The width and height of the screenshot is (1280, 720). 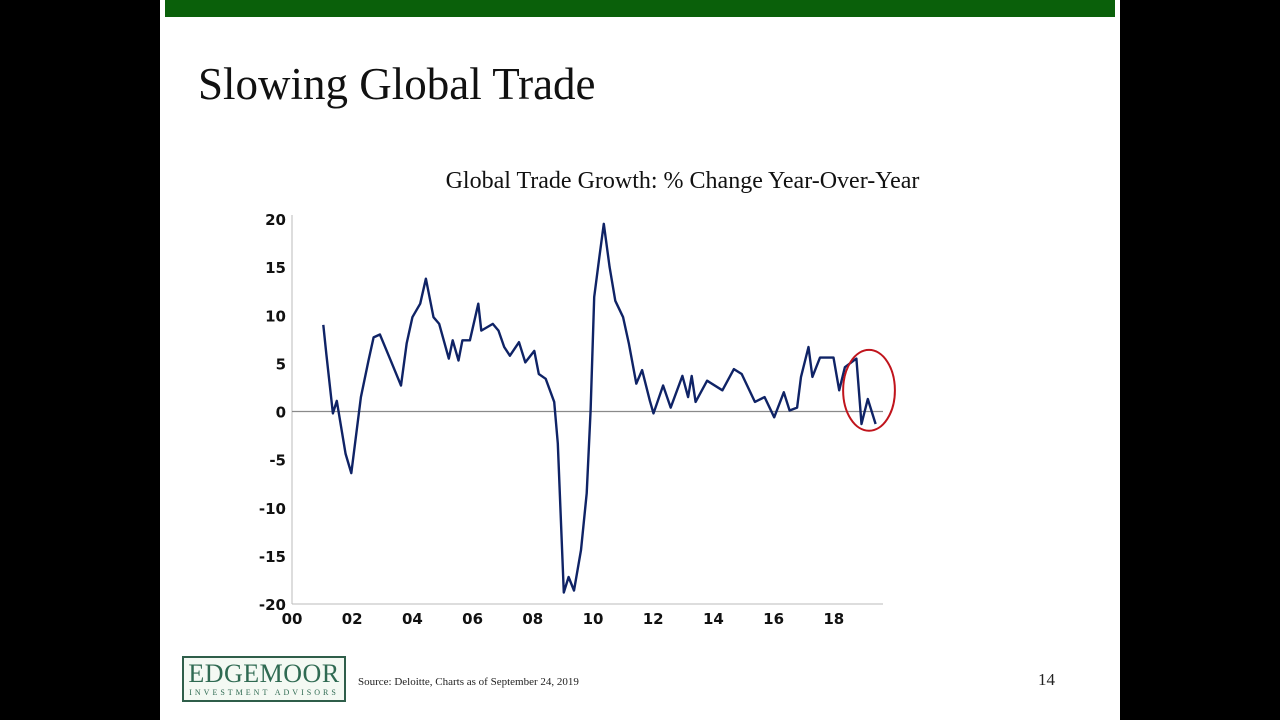 What do you see at coordinates (272, 557) in the screenshot?
I see `y-tick-label: -15` at bounding box center [272, 557].